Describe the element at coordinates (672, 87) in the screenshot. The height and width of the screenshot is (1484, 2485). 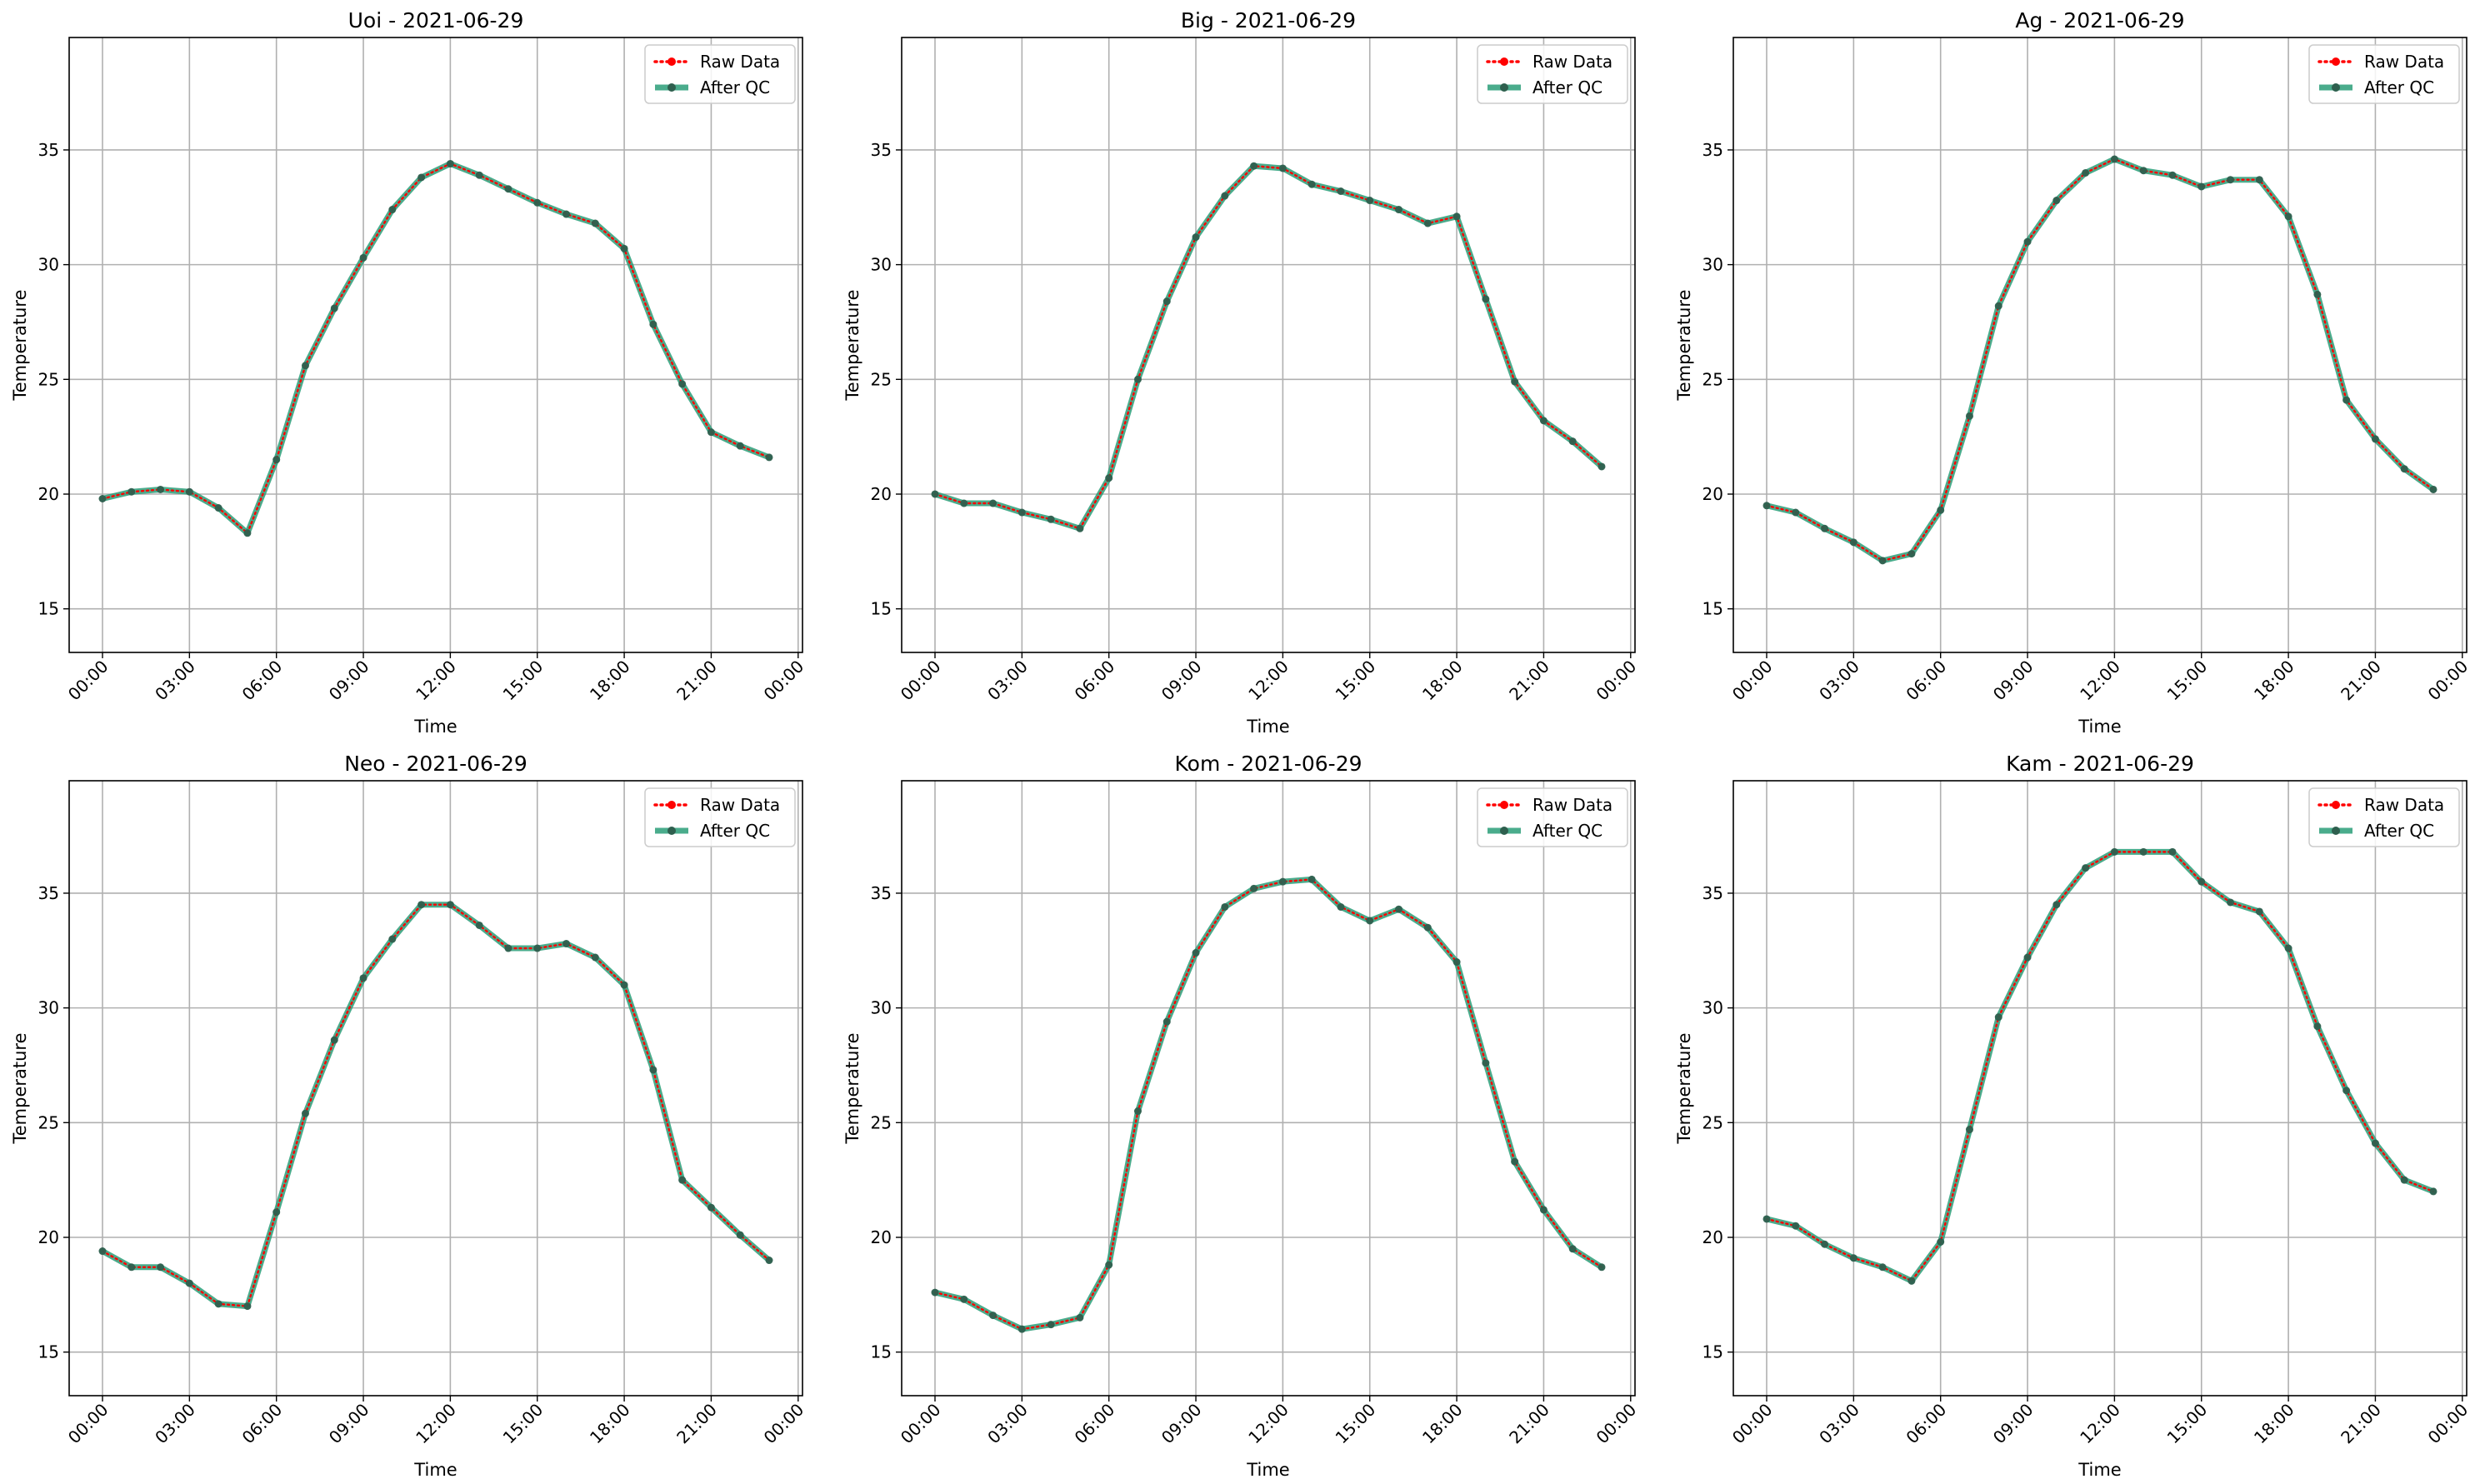
I see `legend-marker-qc` at that location.